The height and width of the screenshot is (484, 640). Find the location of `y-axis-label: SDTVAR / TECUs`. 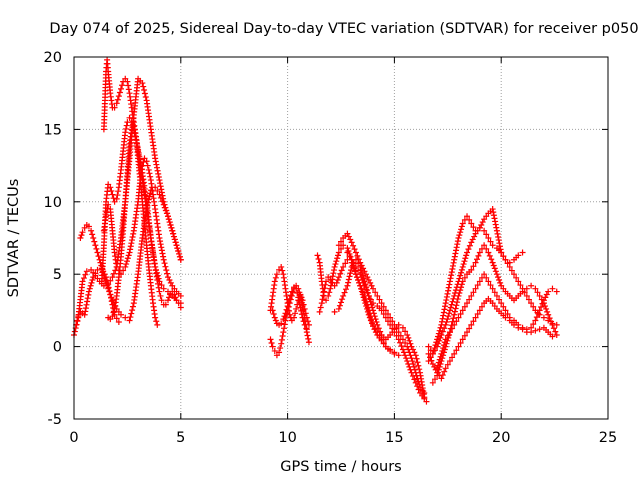

y-axis-label: SDTVAR / TECUs is located at coordinates (14, 238).